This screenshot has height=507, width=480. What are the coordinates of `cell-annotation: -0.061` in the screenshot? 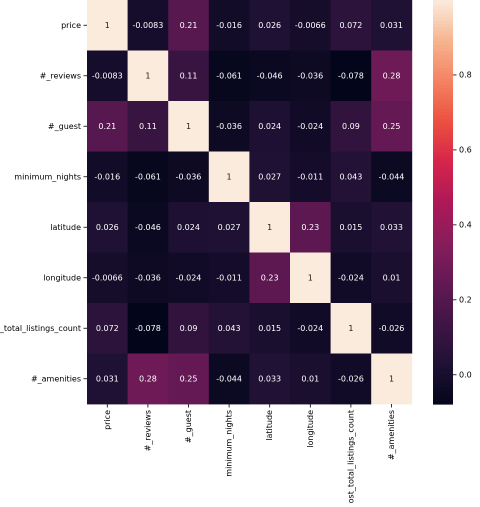 It's located at (148, 176).